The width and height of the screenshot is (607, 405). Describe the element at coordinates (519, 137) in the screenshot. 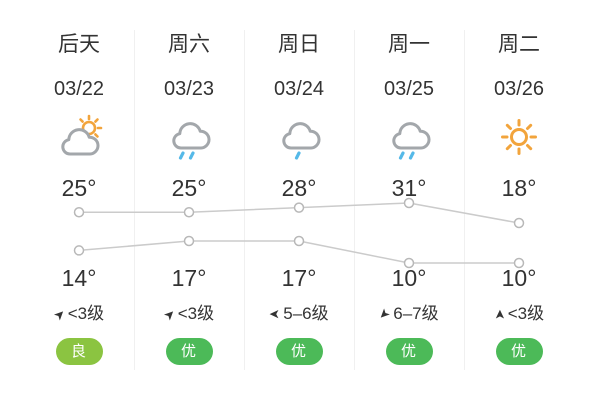

I see `sunny-icon` at that location.